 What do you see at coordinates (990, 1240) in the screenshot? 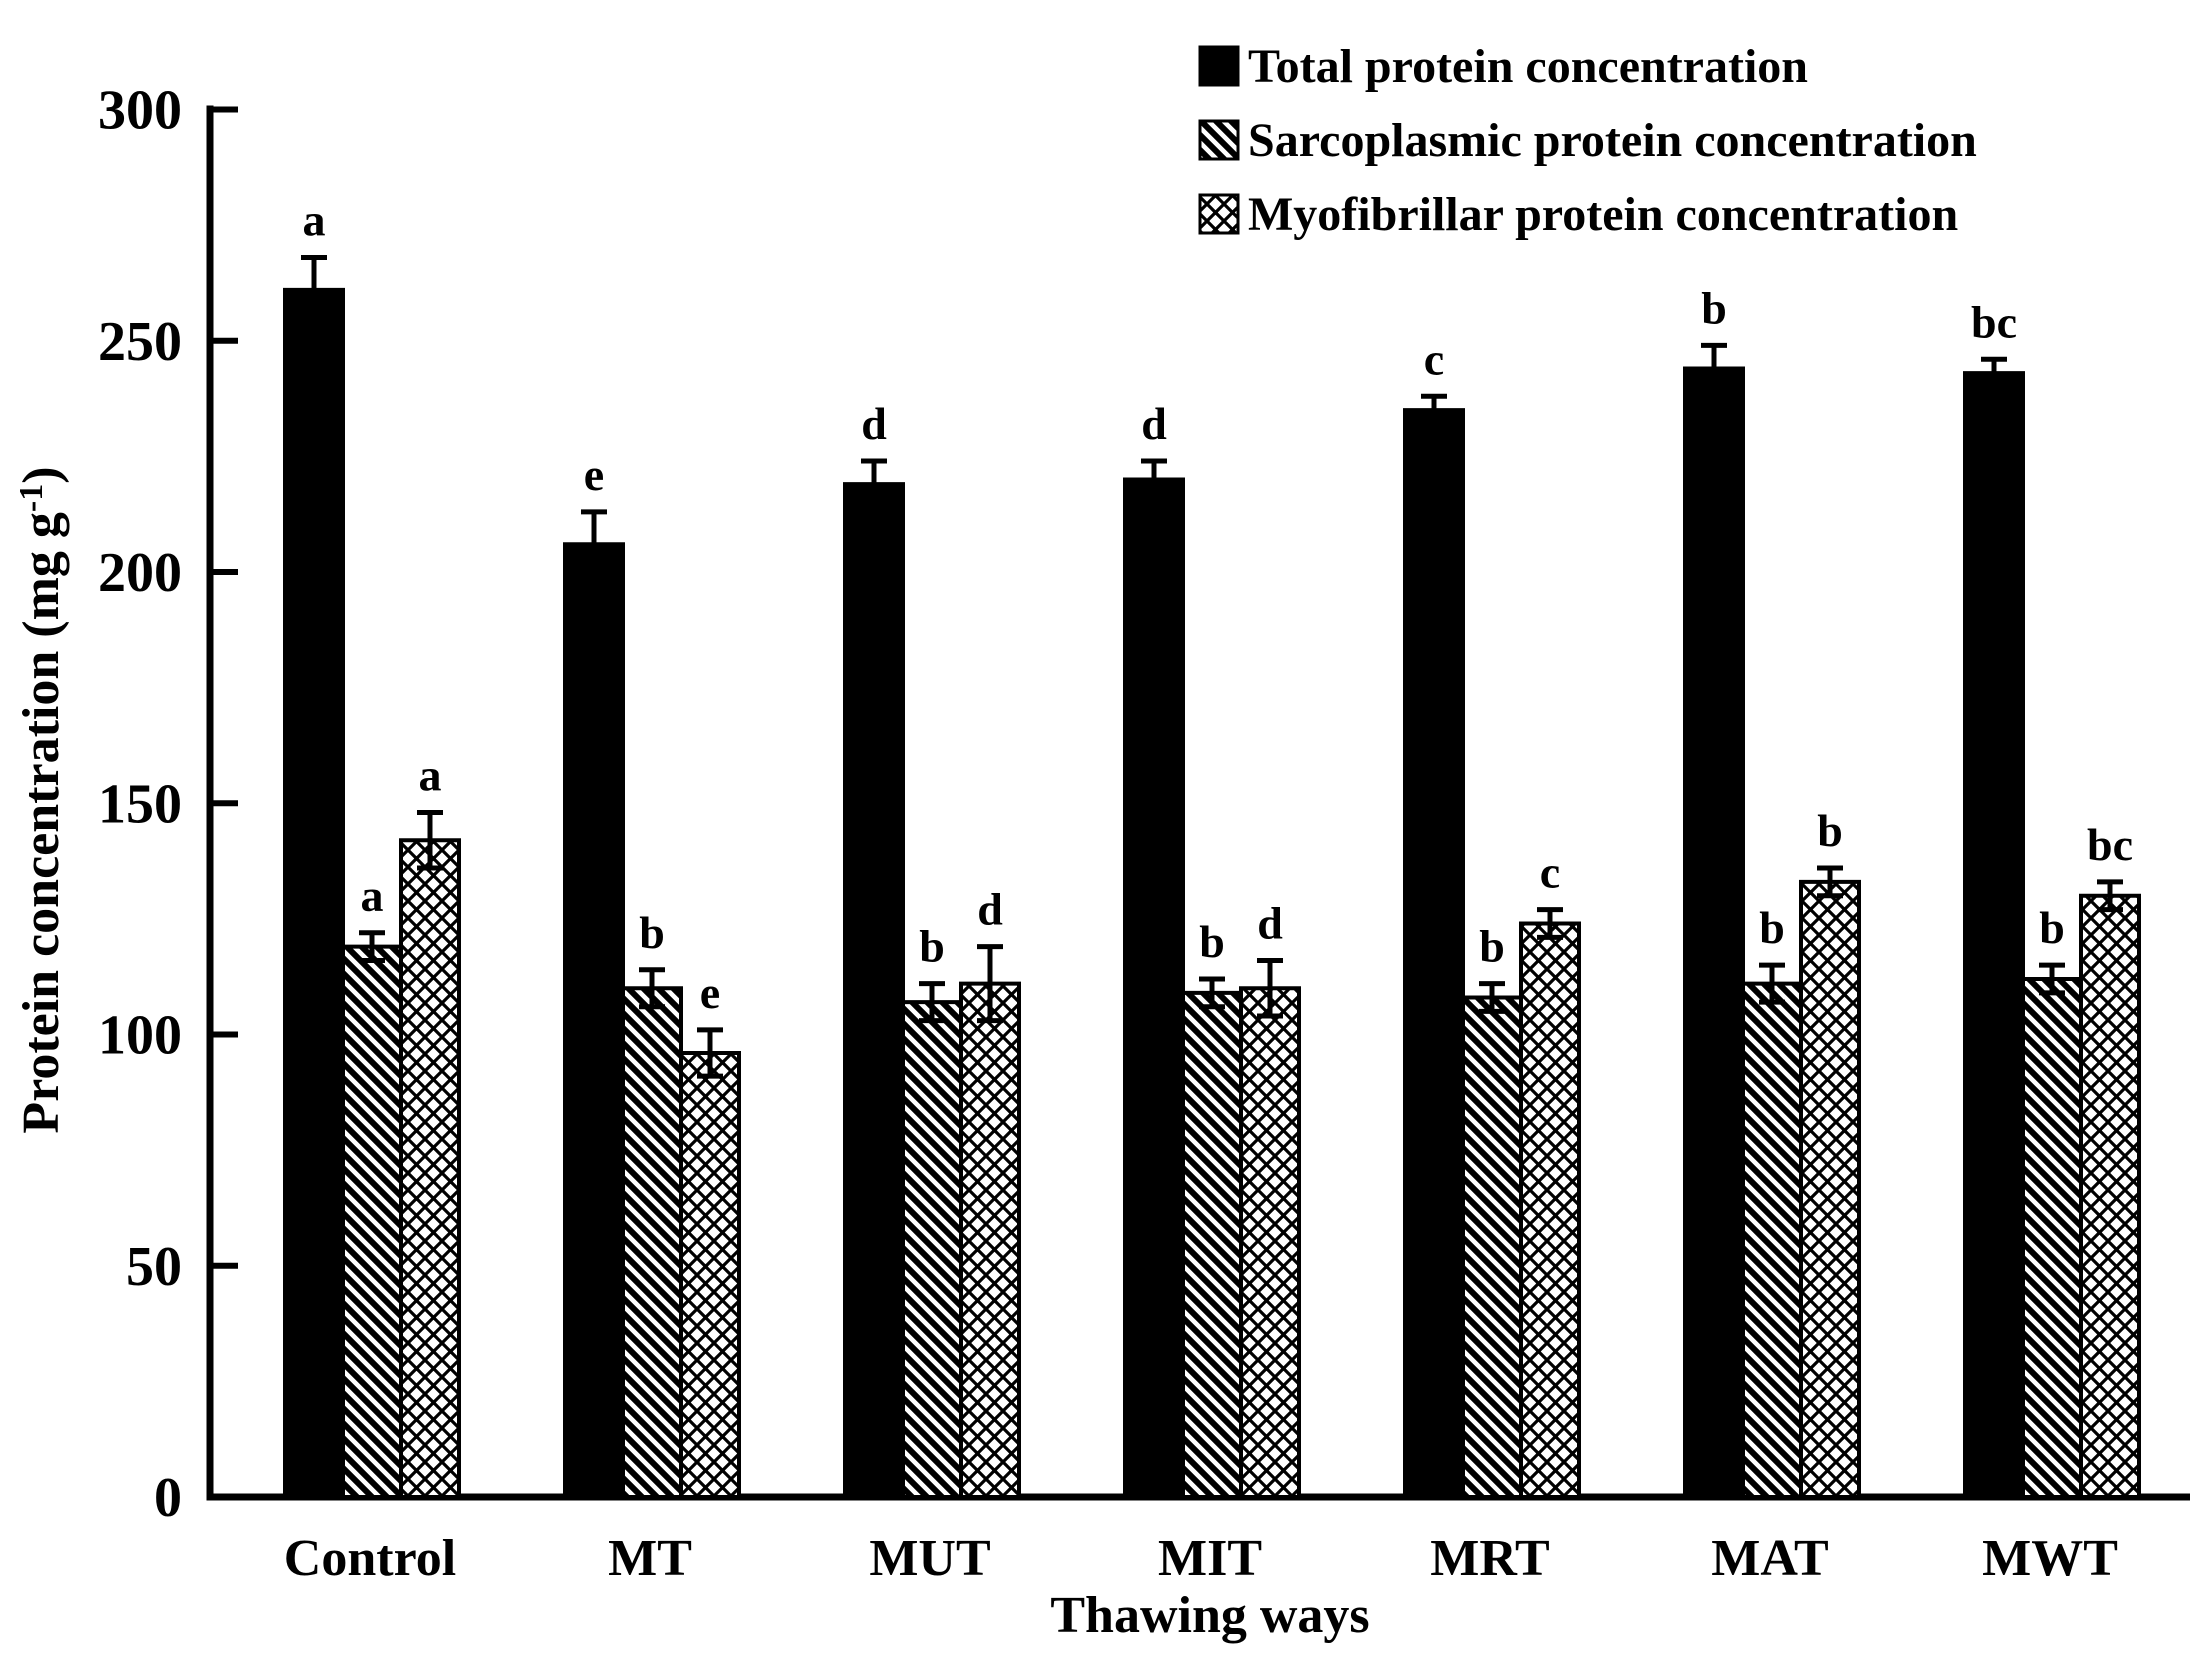
I see `bar-myofibrillar-MUT` at bounding box center [990, 1240].